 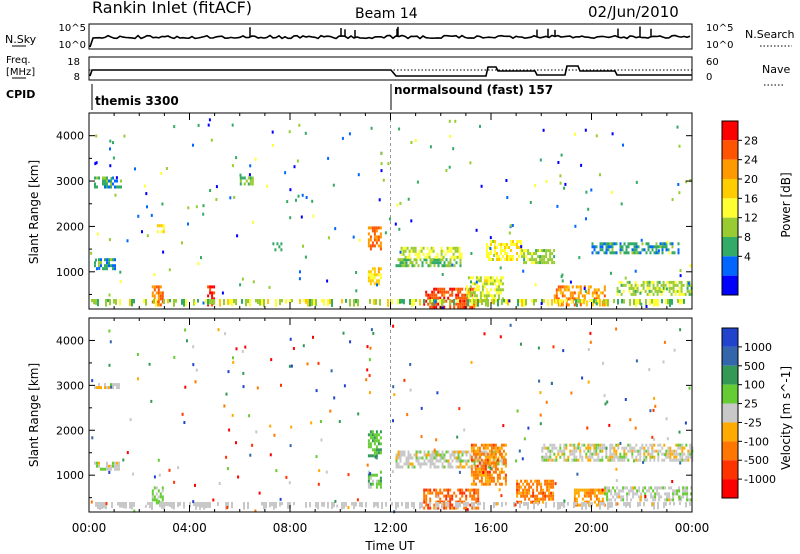 I want to click on power-colorbar-swatch, so click(x=730, y=227).